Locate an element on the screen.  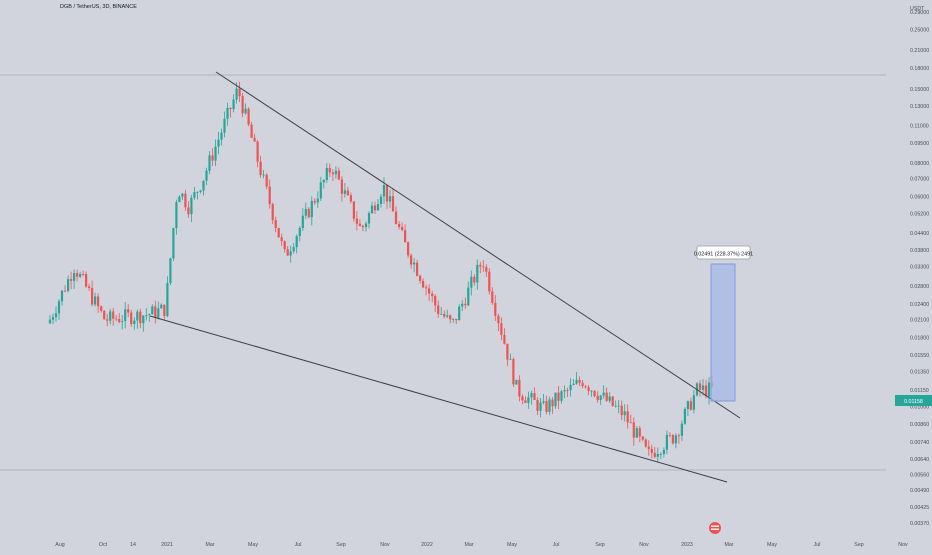
price-tick-label: 0.01550 is located at coordinates (919, 356).